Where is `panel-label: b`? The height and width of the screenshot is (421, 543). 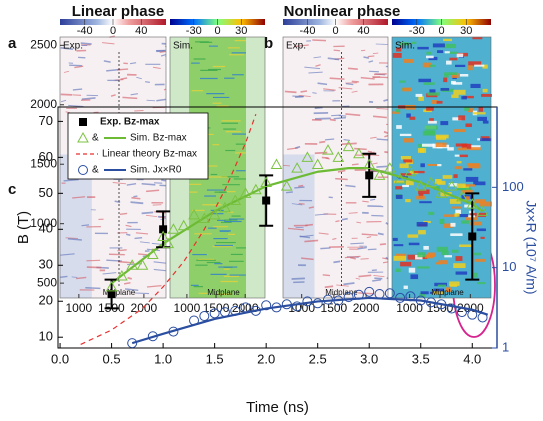
panel-label: b is located at coordinates (268, 43).